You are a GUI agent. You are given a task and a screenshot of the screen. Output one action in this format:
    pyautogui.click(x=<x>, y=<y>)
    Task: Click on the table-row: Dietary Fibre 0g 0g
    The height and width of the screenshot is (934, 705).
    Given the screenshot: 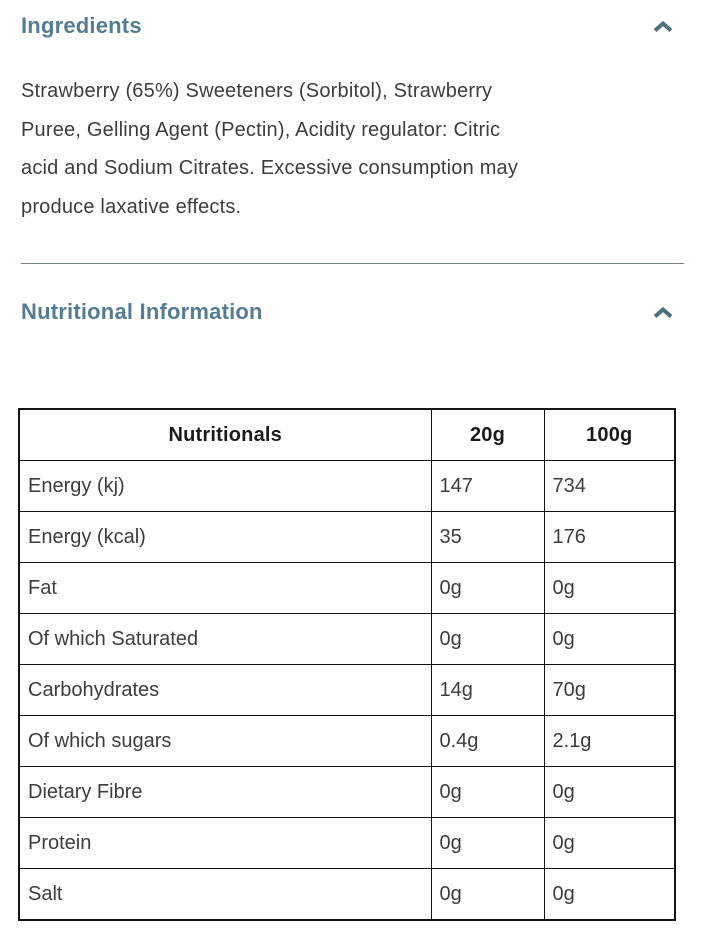 What is the action you would take?
    pyautogui.click(x=347, y=792)
    